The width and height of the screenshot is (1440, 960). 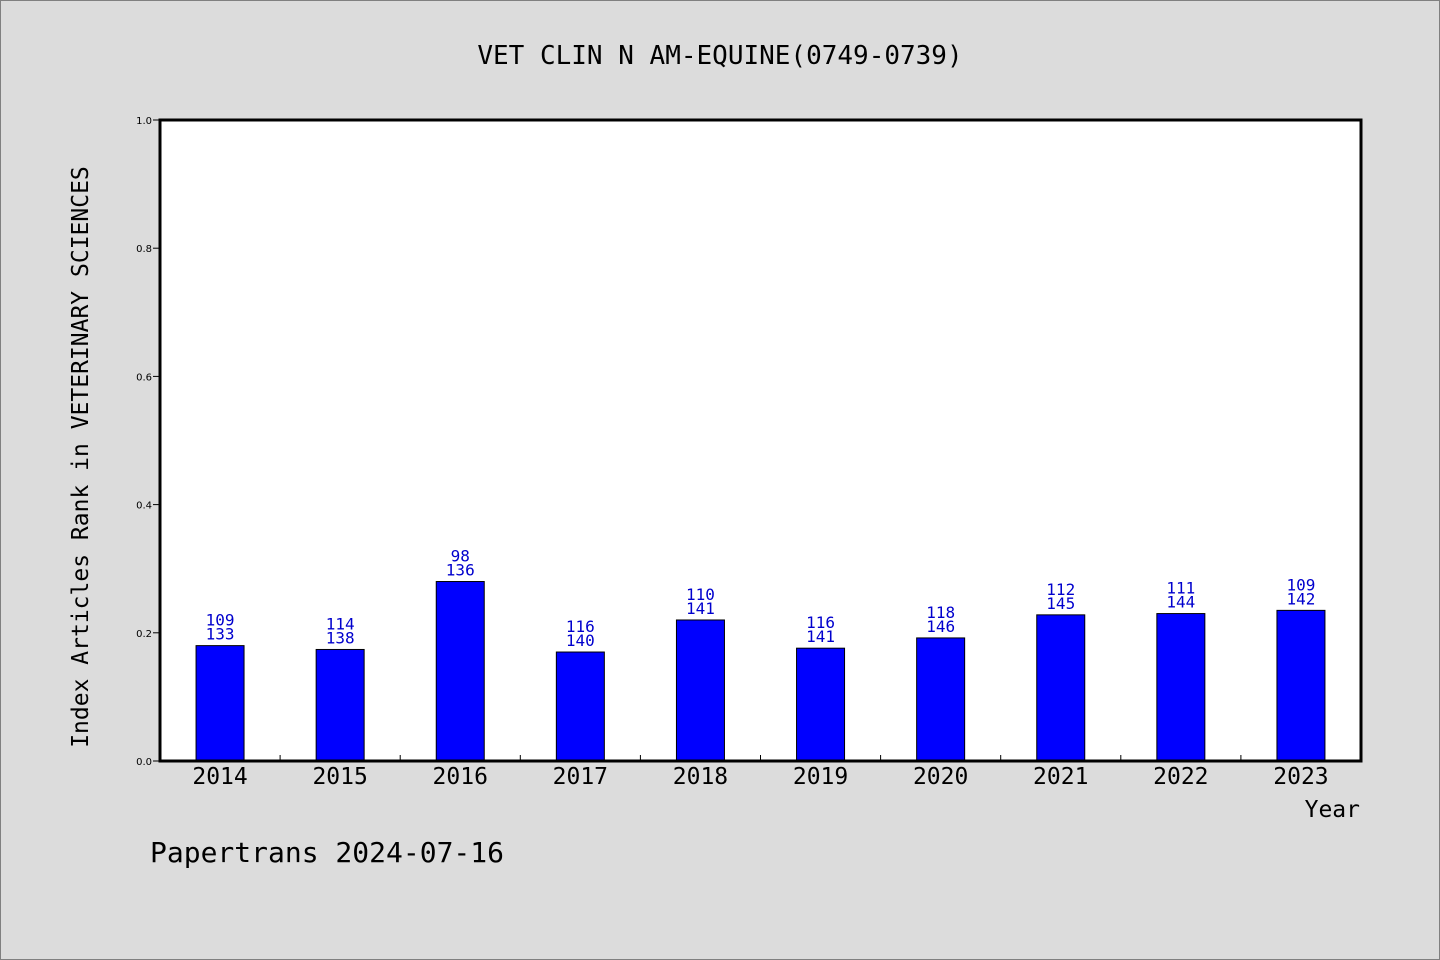 I want to click on y-tick-label: 1.0, so click(x=144, y=121).